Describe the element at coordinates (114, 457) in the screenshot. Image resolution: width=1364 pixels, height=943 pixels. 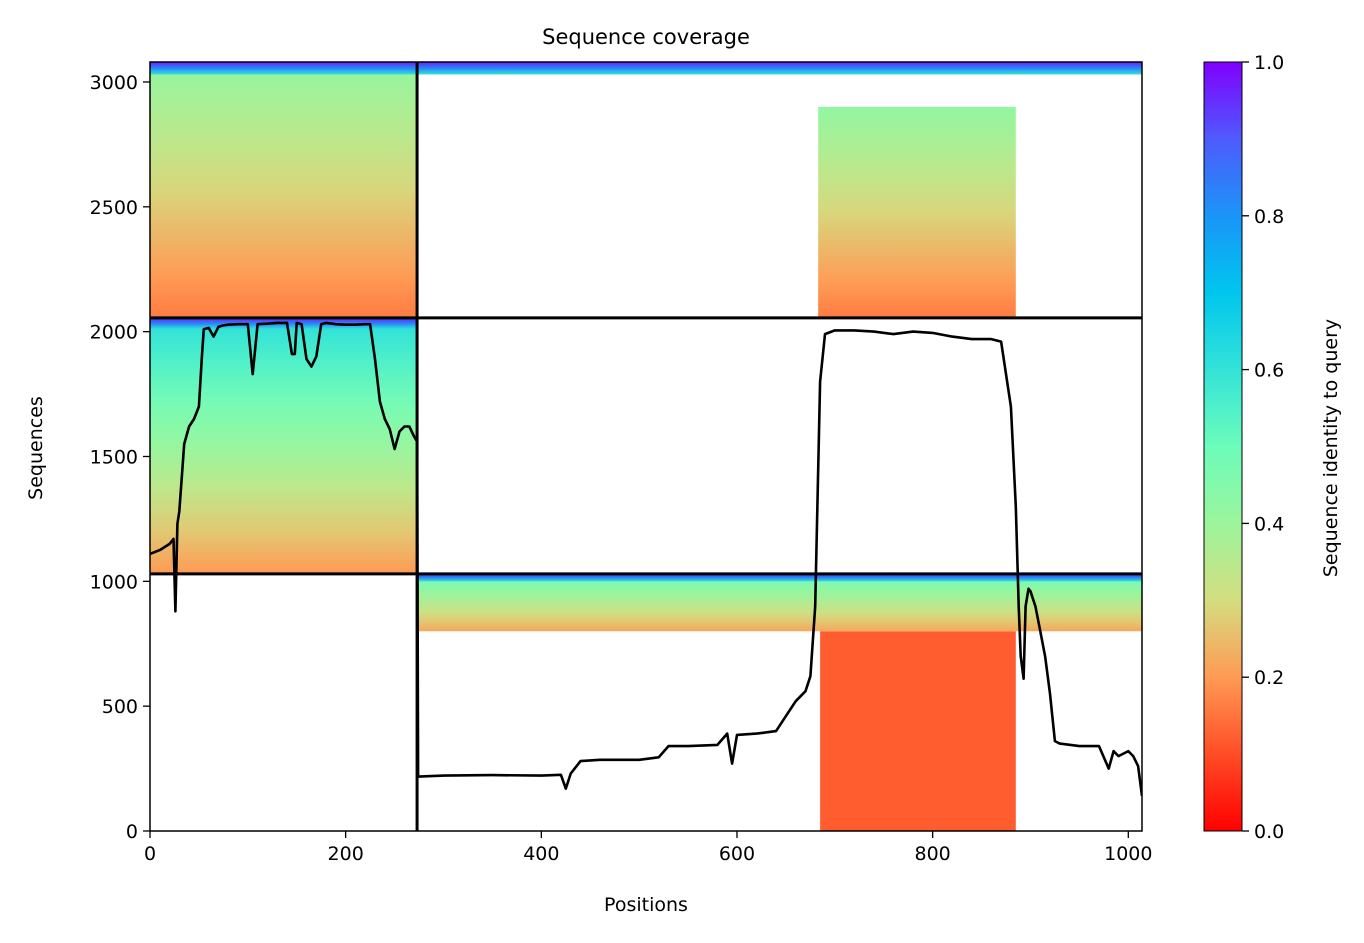
I see `y-tick-label: 1500` at that location.